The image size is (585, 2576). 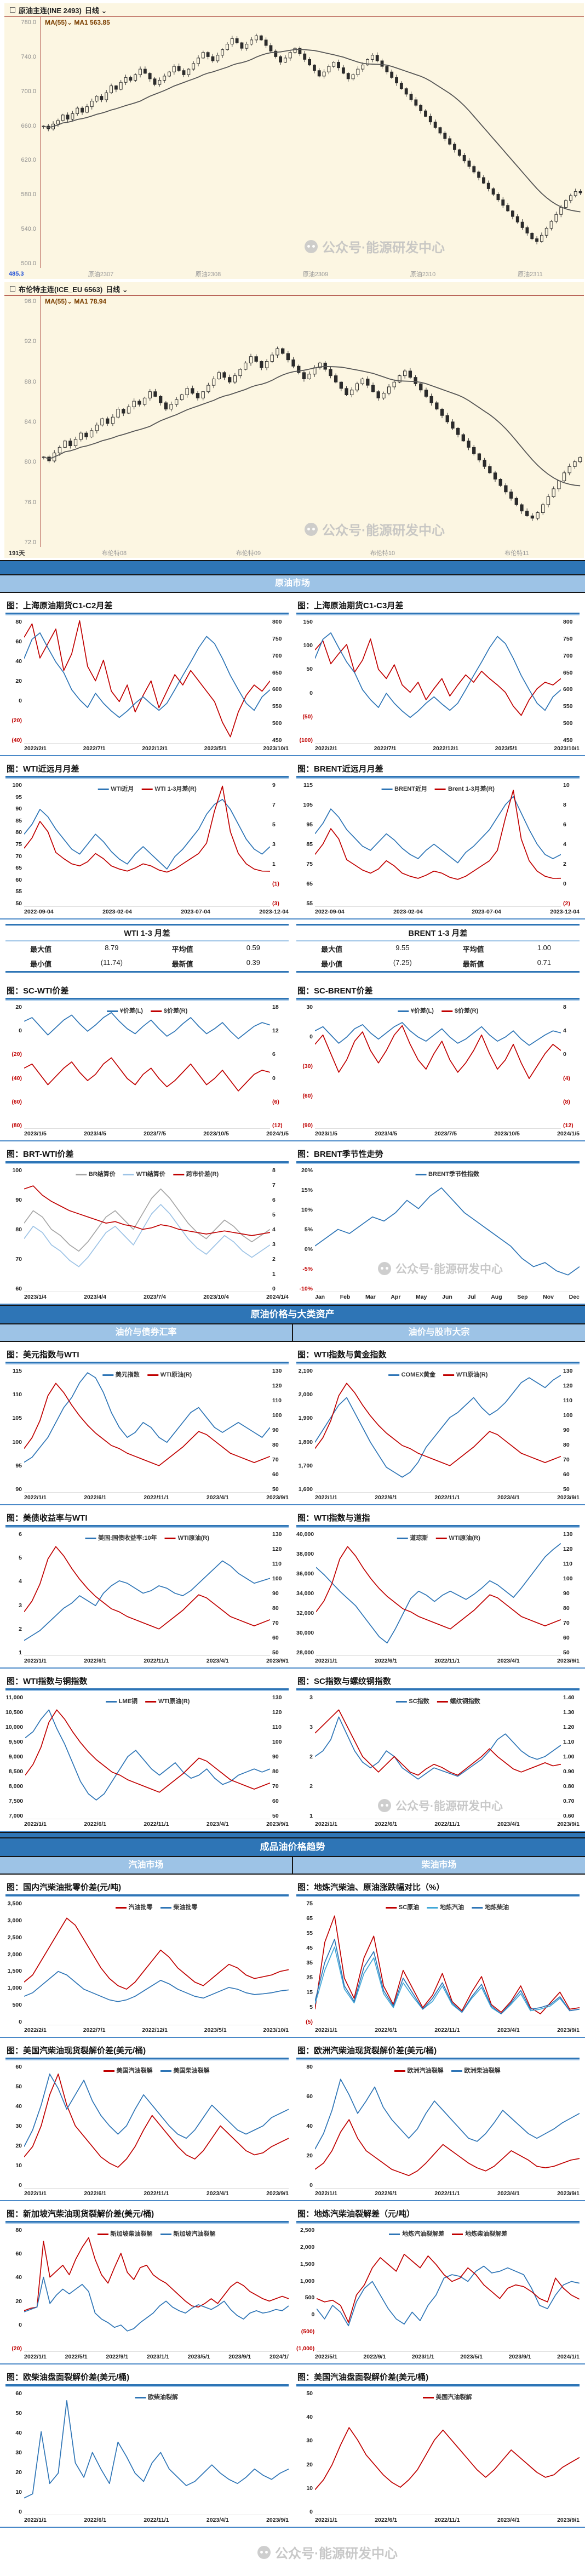 What do you see at coordinates (275, 1594) in the screenshot?
I see `y-axis-tick: 90` at bounding box center [275, 1594].